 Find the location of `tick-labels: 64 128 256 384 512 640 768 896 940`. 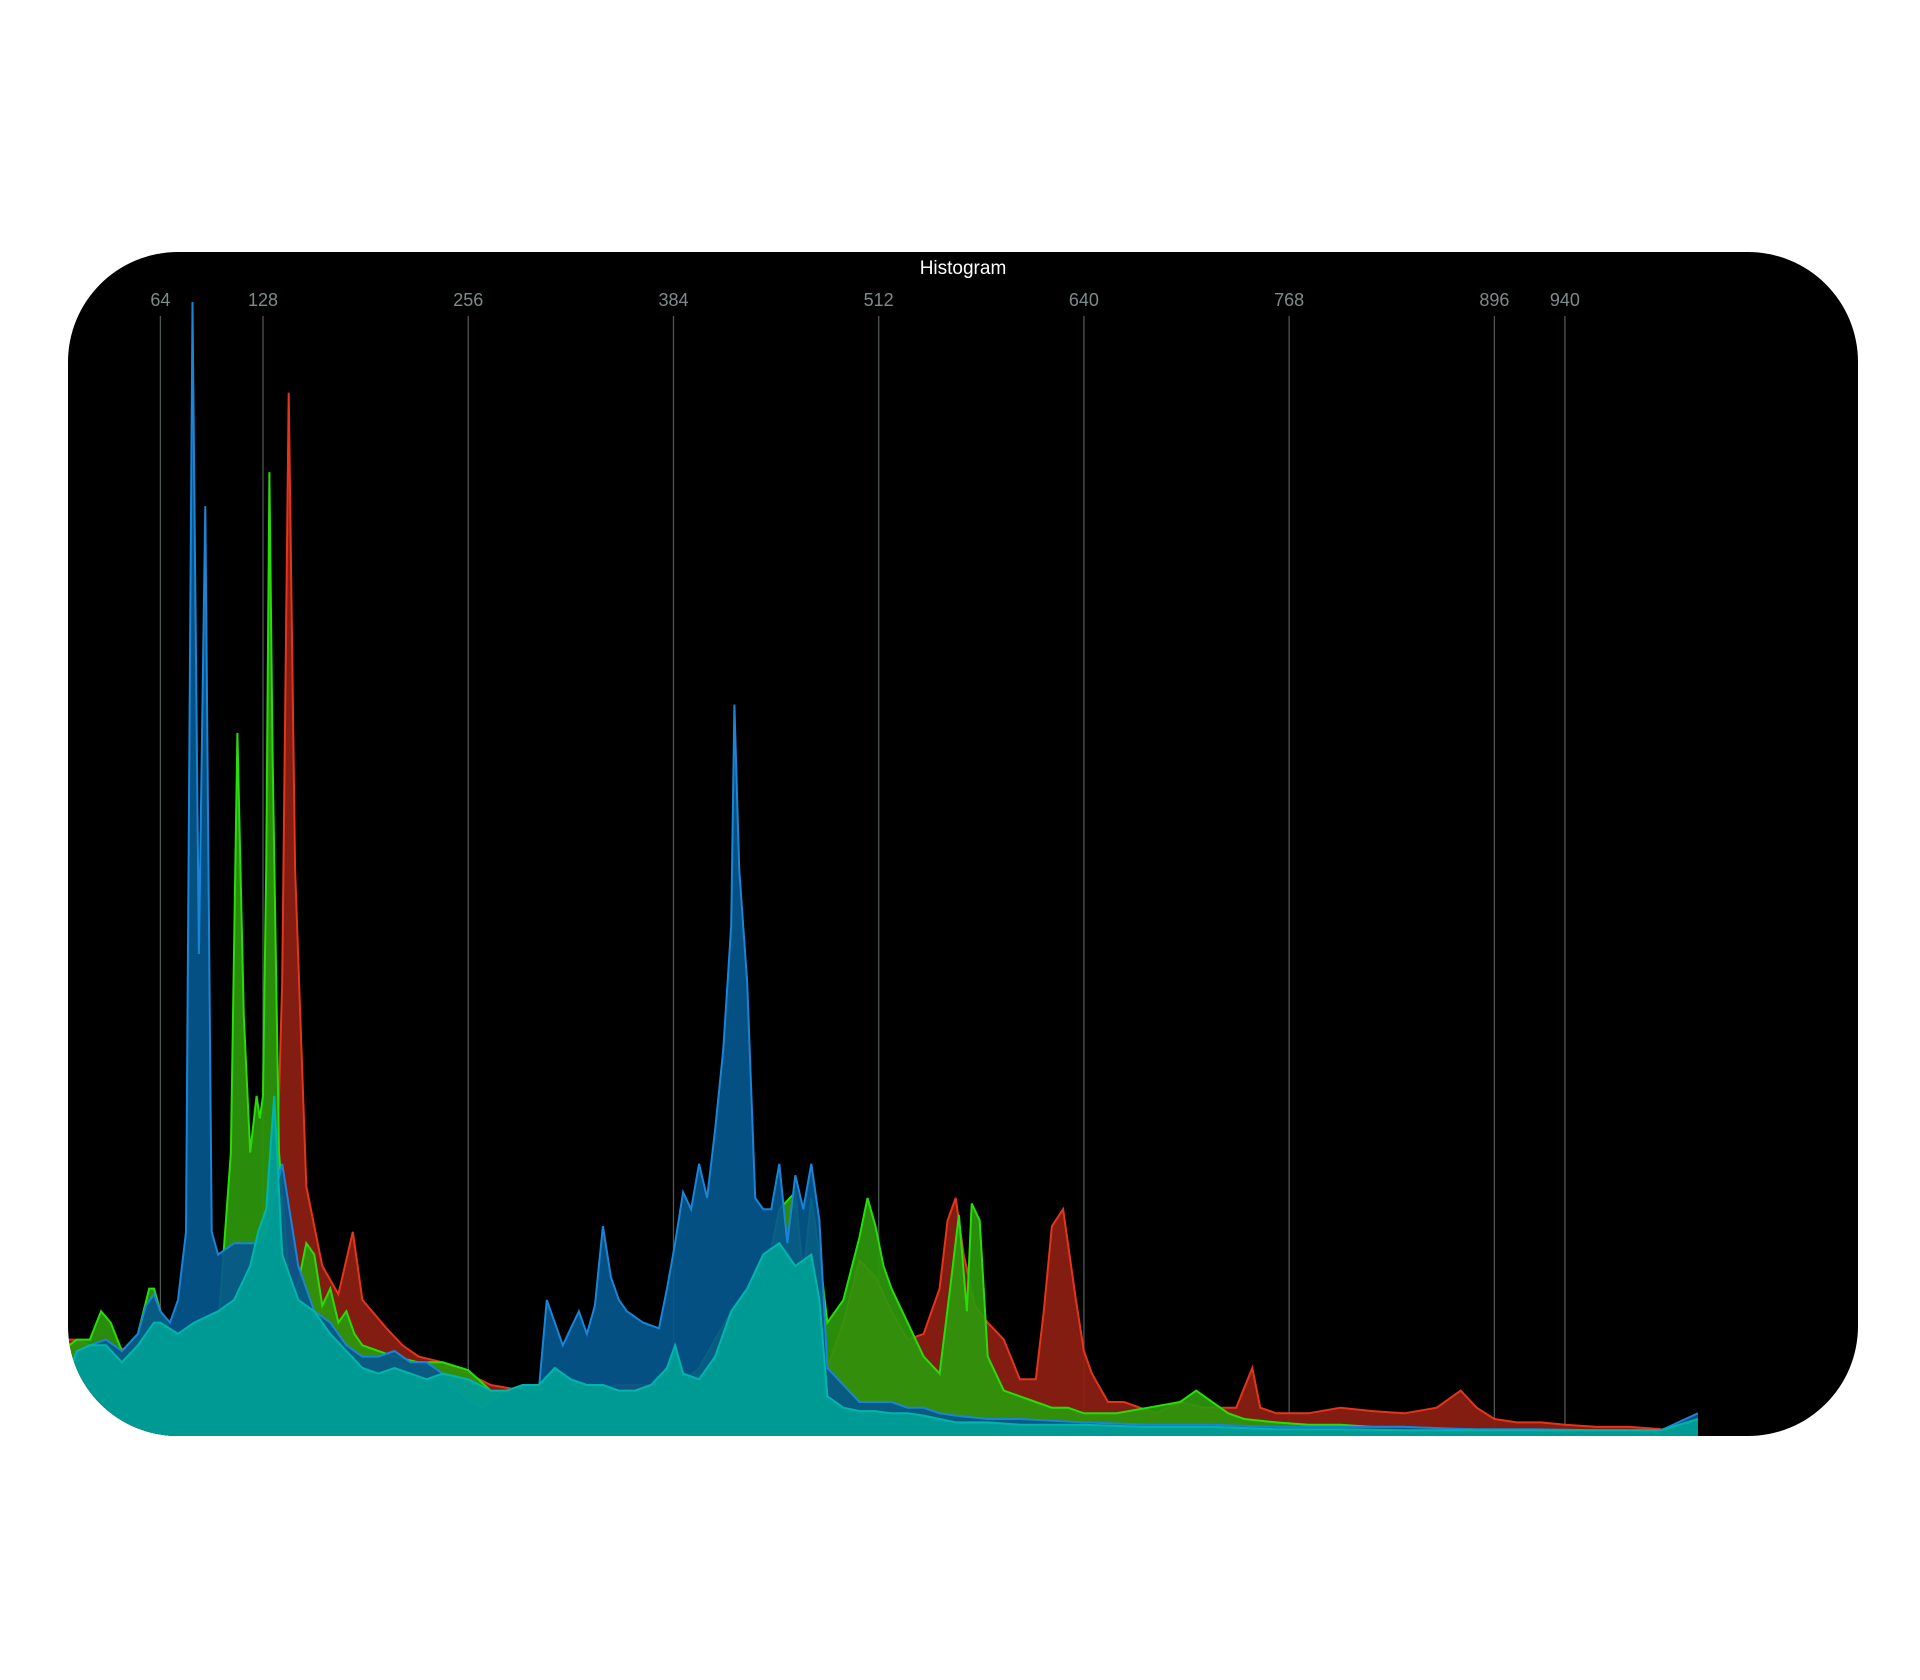

tick-labels: 64 128 256 384 512 640 768 896 940 is located at coordinates (865, 300).